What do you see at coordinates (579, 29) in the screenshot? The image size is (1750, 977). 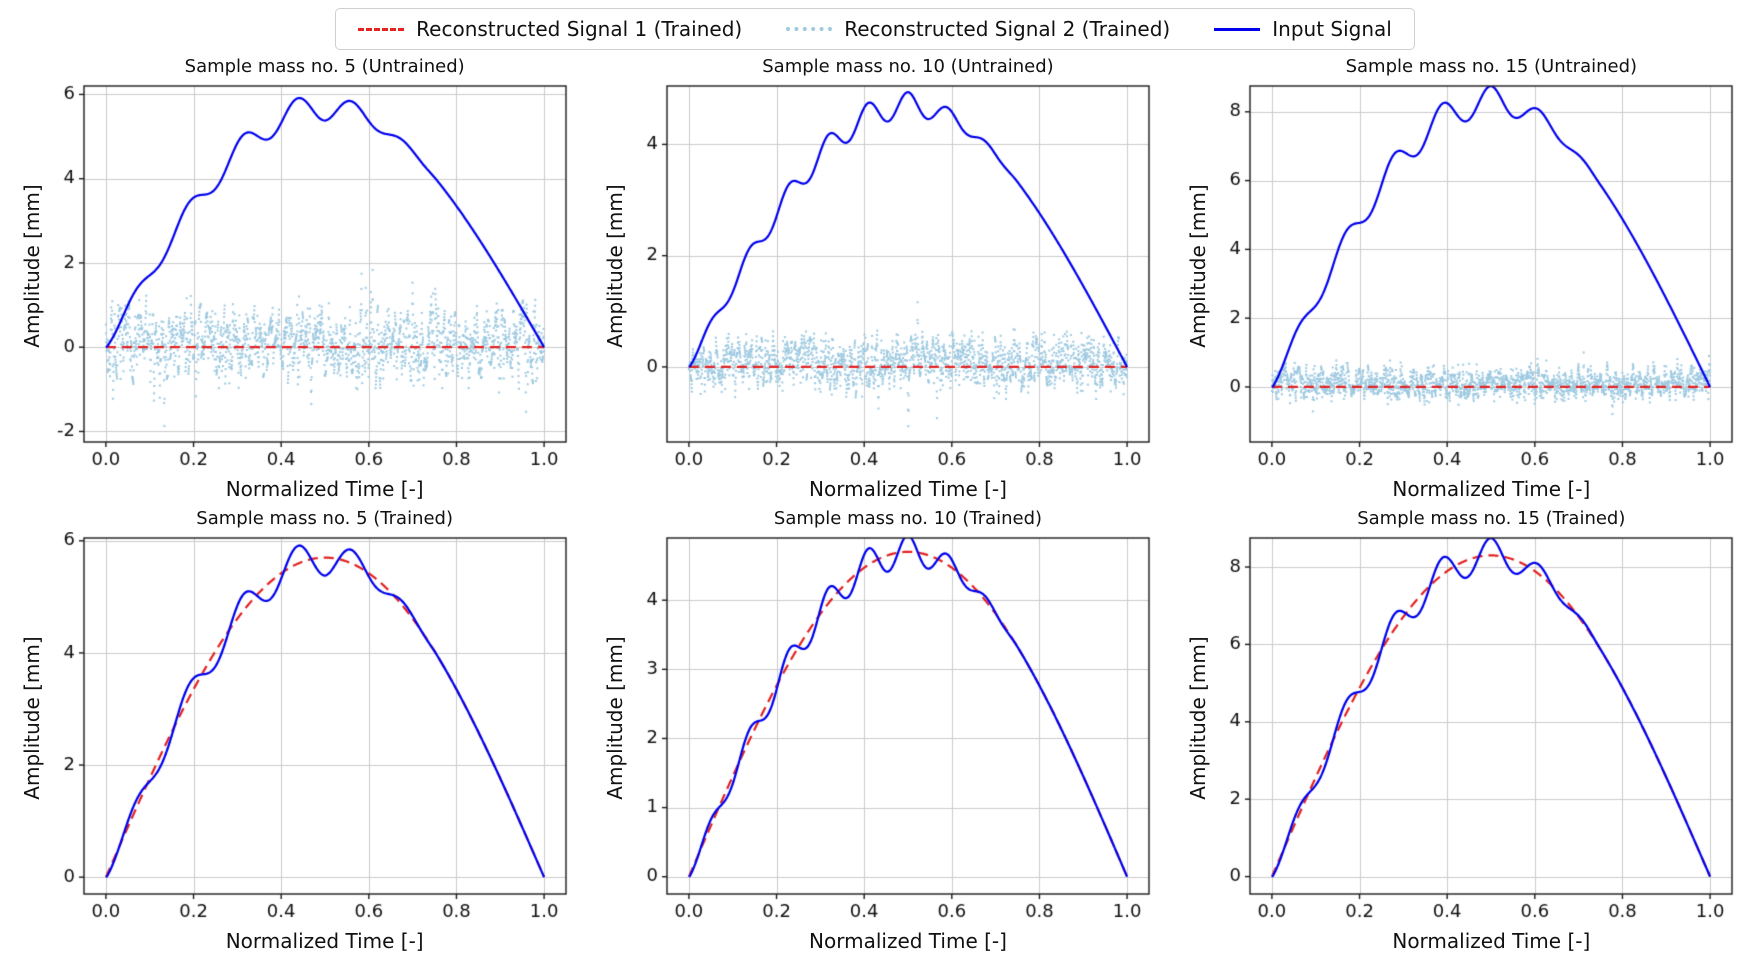 I see `legend-label: Reconstructed Signal 1 (Trained)` at bounding box center [579, 29].